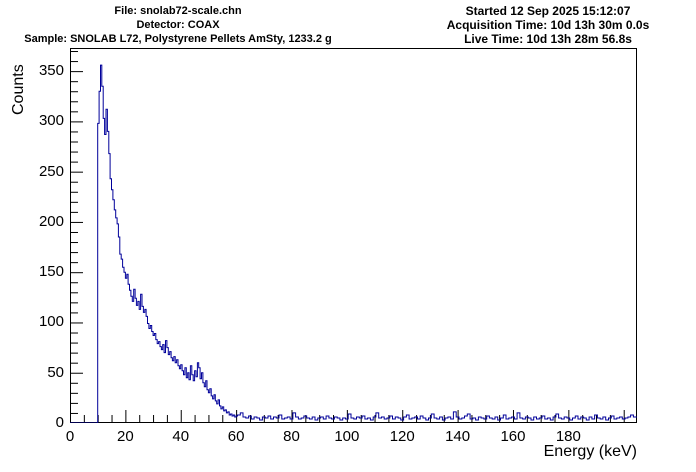 The image size is (696, 472). Describe the element at coordinates (51, 171) in the screenshot. I see `y-tick-label: 250` at that location.